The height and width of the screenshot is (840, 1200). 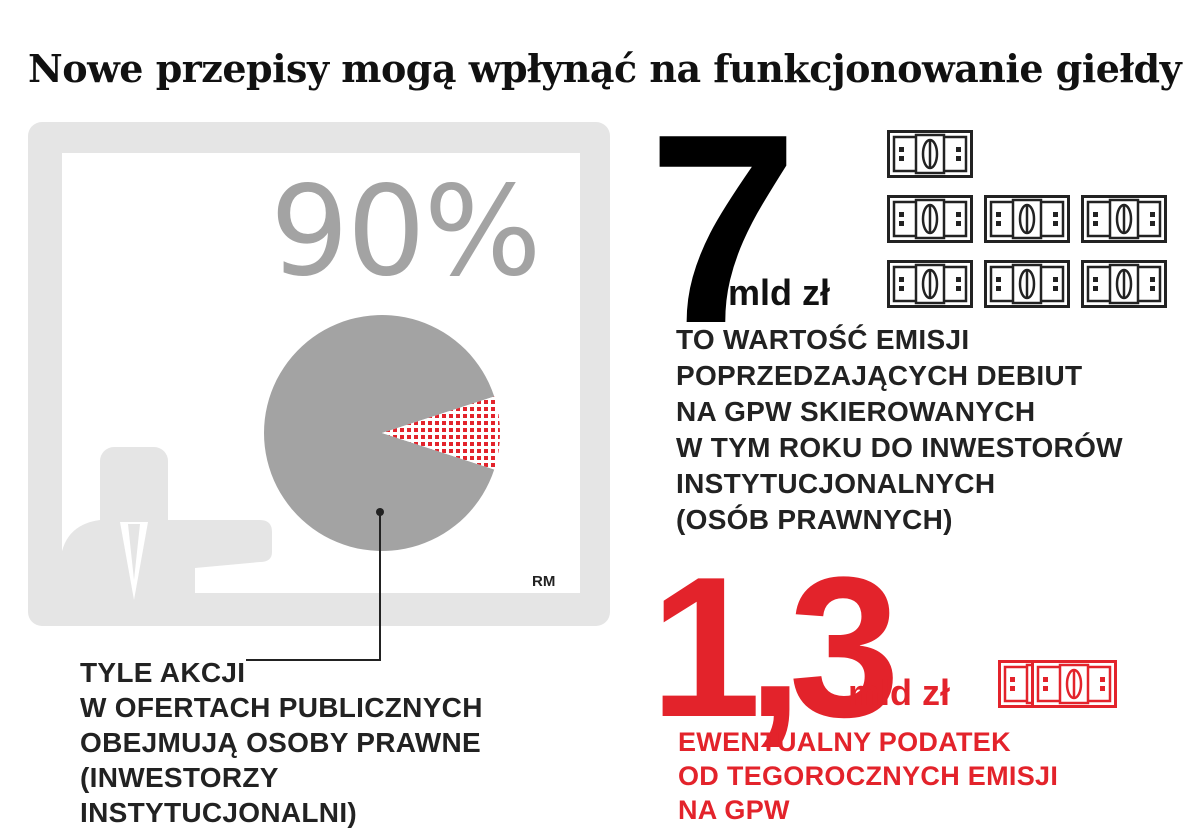 I want to click on percentage-label: 90%, so click(x=406, y=232).